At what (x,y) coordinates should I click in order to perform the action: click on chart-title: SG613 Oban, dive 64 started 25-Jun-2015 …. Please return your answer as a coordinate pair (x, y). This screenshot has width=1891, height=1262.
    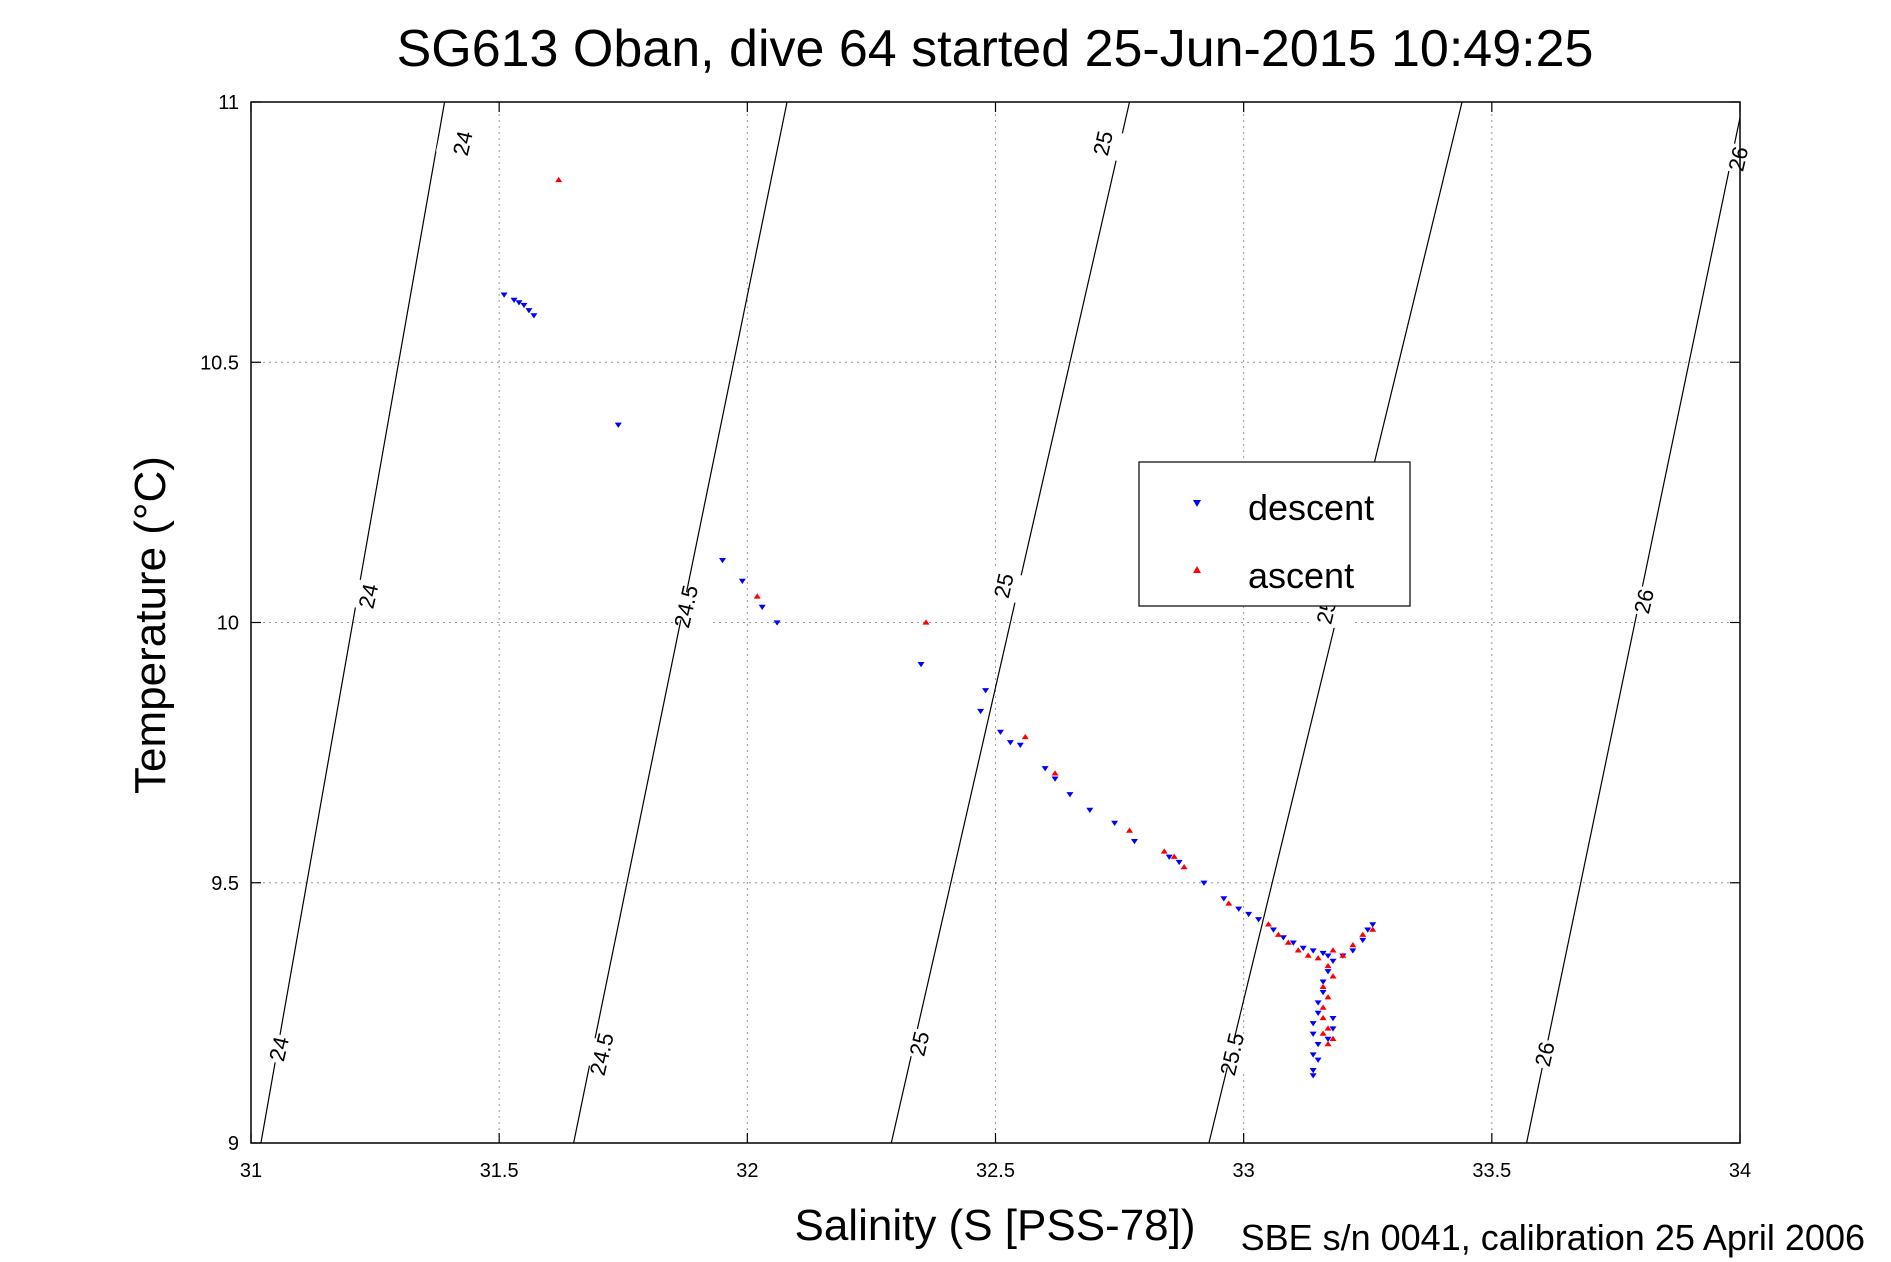
    Looking at the image, I should click on (995, 49).